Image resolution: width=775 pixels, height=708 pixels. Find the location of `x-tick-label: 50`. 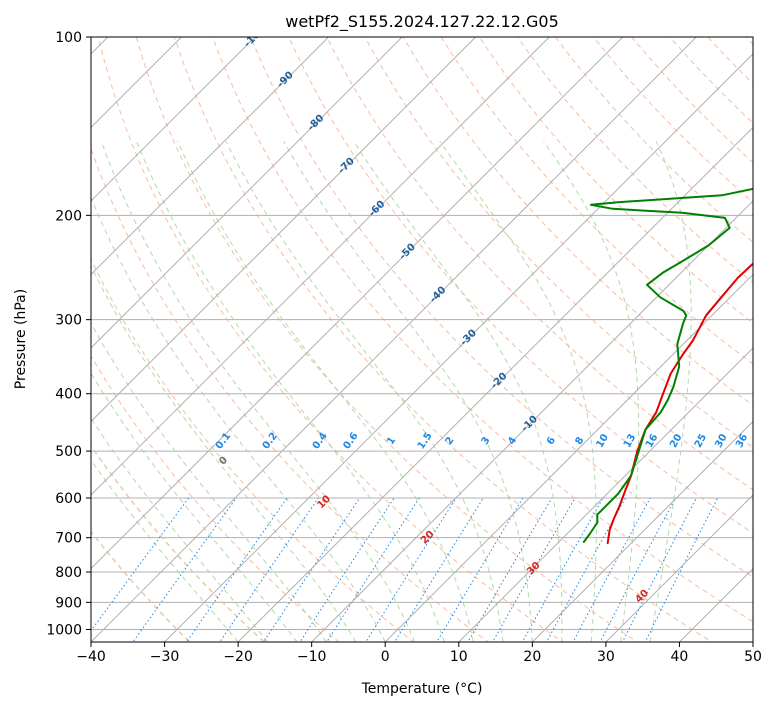

x-tick-label: 50 is located at coordinates (753, 657).